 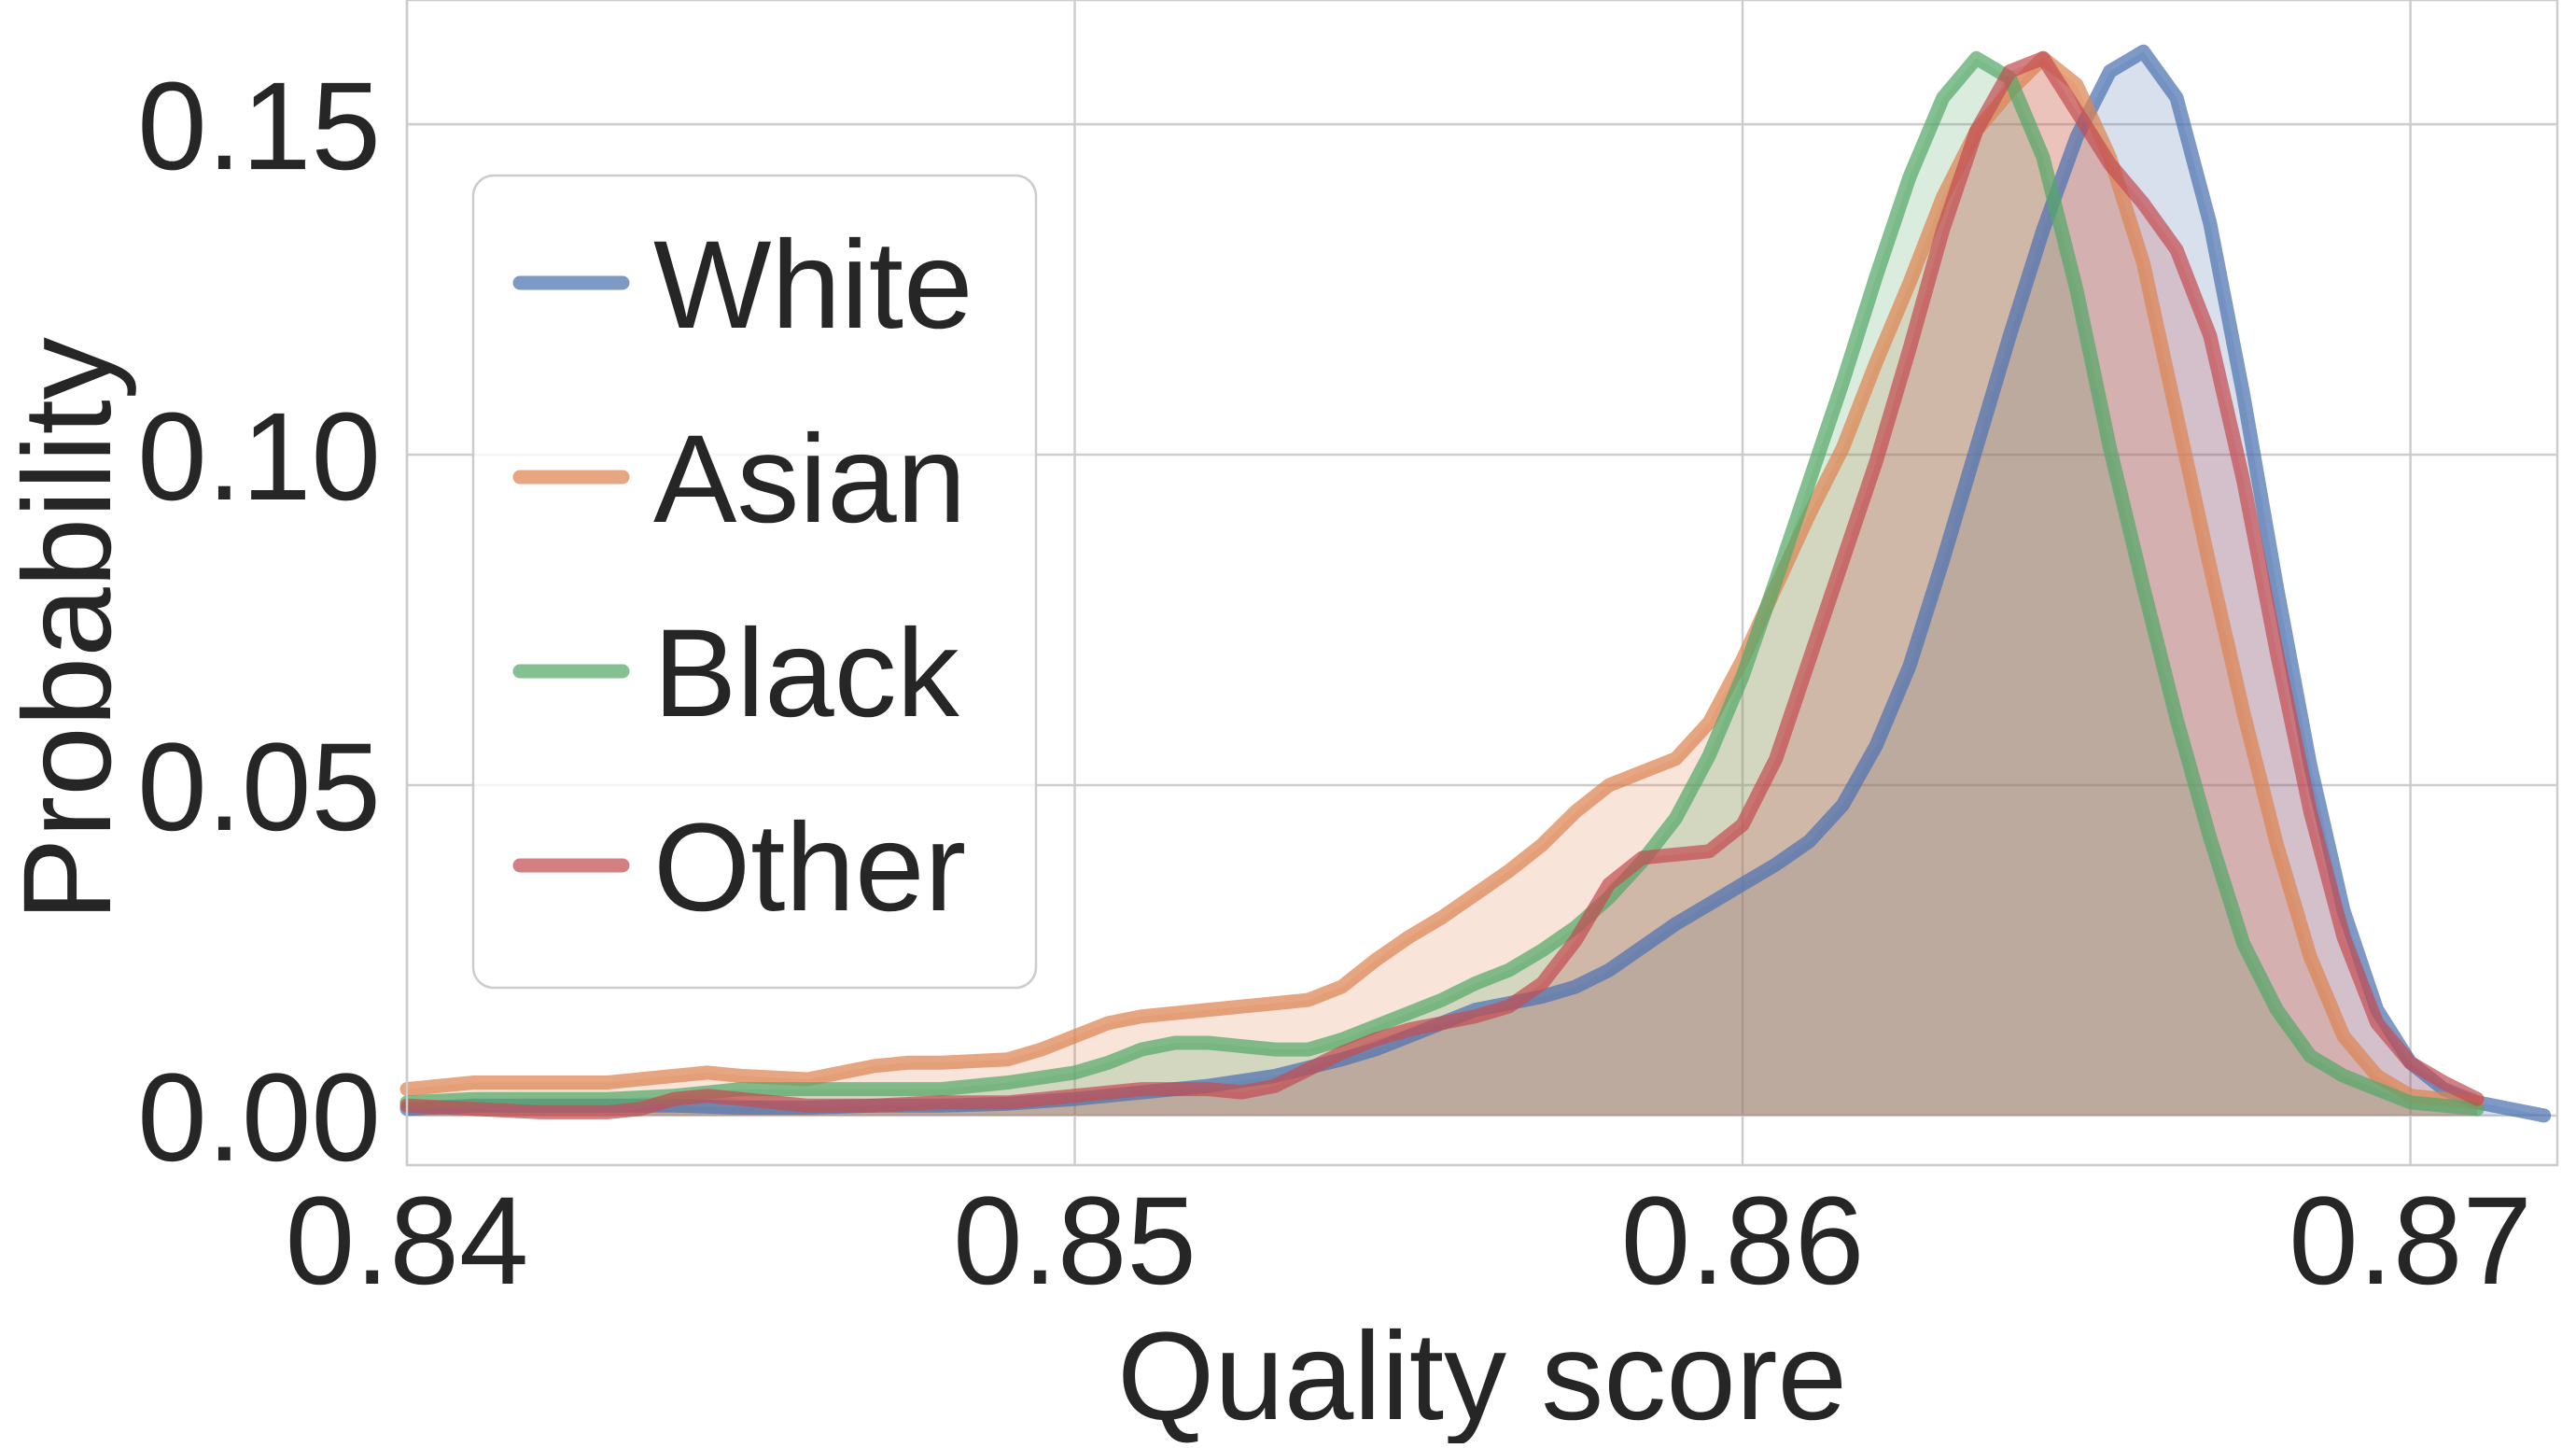 What do you see at coordinates (1743, 1241) in the screenshot?
I see `x-tick-label: 0.86` at bounding box center [1743, 1241].